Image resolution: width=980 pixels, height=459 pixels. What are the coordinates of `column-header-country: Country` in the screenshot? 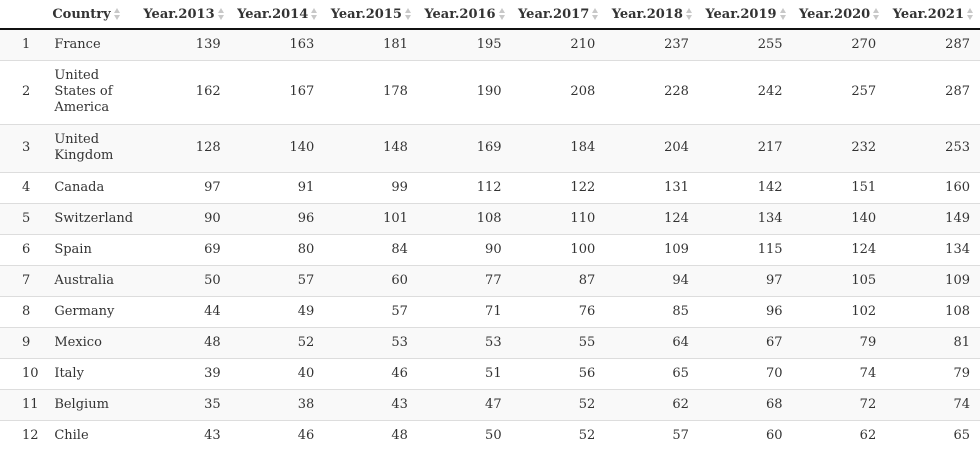 It's located at (90, 15).